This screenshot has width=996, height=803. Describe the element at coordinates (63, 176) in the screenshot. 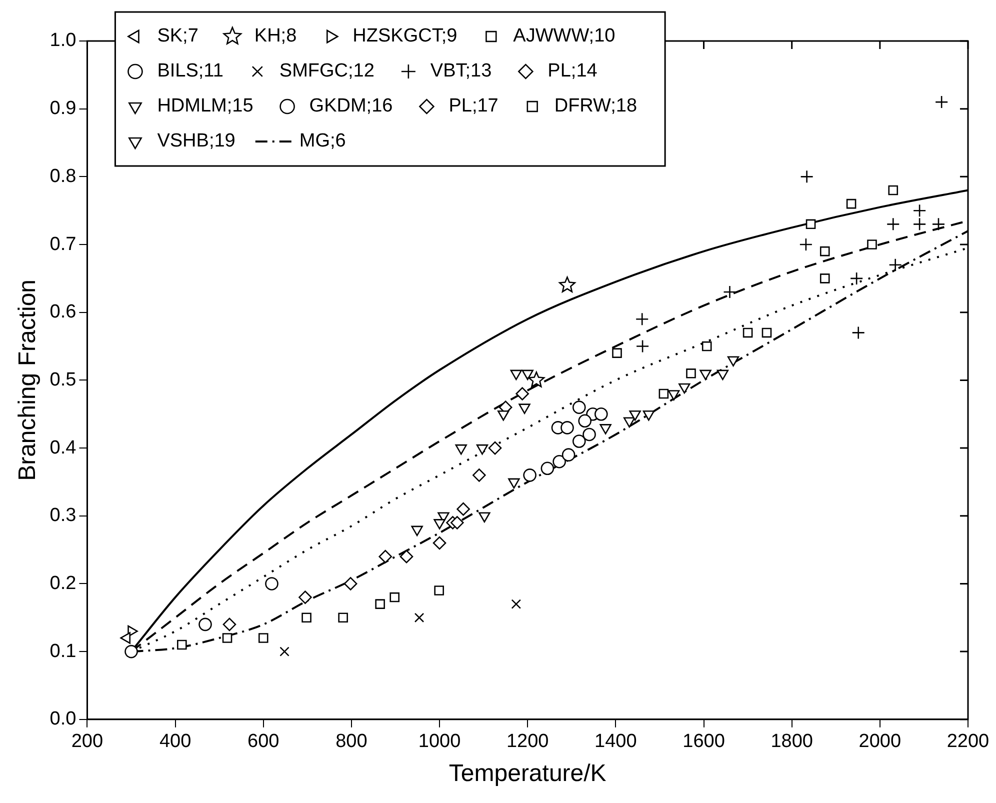

I see `y-tick-label: 0.8` at that location.